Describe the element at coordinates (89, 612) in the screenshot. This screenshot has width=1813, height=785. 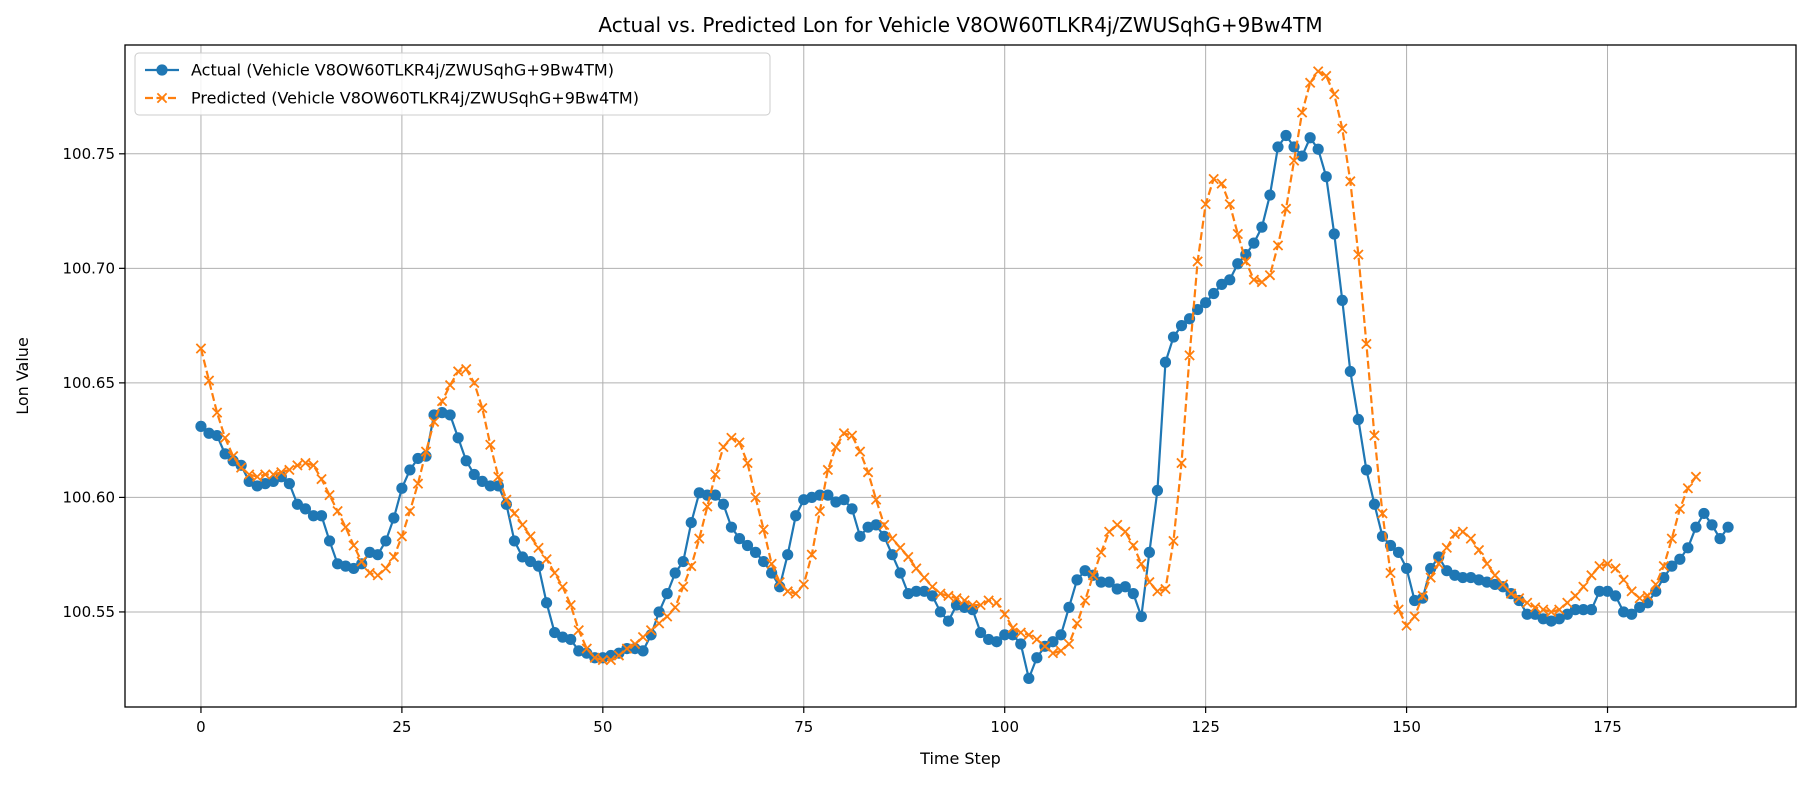
I see `y-tick-label: 100.55` at that location.